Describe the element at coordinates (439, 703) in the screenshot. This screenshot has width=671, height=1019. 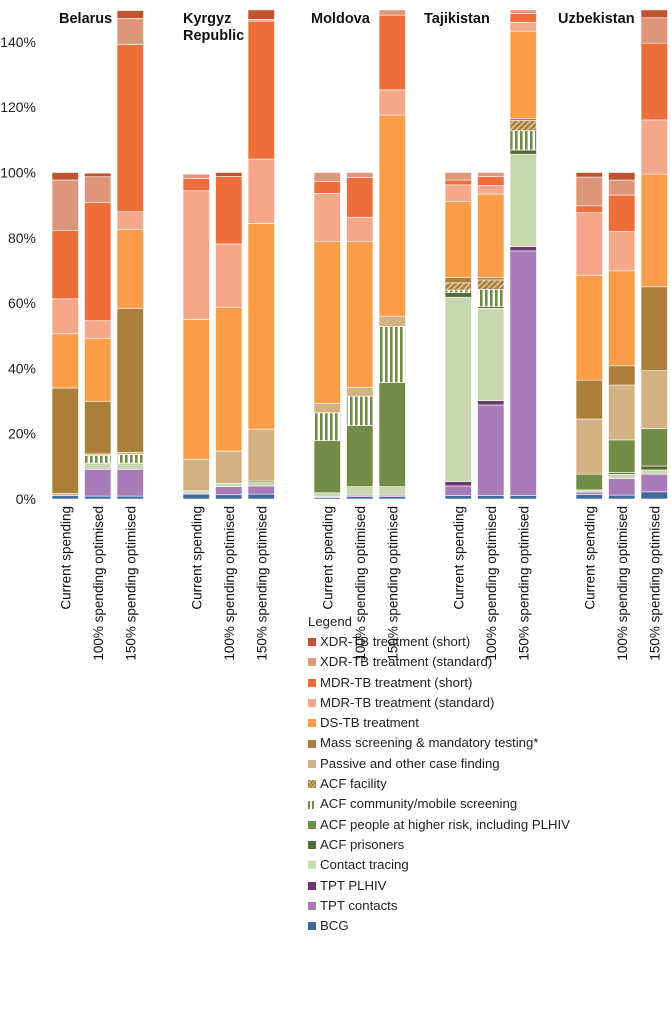
I see `legend-item: MDR-TB treatment (standard)` at that location.